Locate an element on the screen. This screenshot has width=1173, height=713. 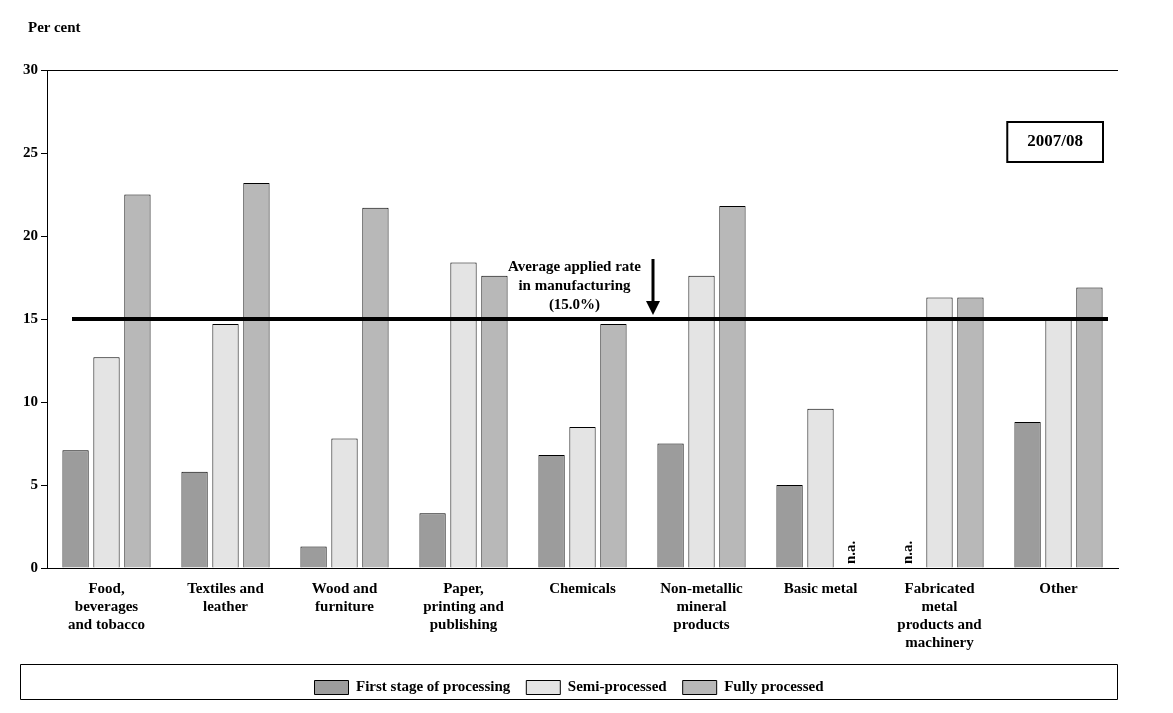
legend-label: Semi-processed is located at coordinates (617, 686).